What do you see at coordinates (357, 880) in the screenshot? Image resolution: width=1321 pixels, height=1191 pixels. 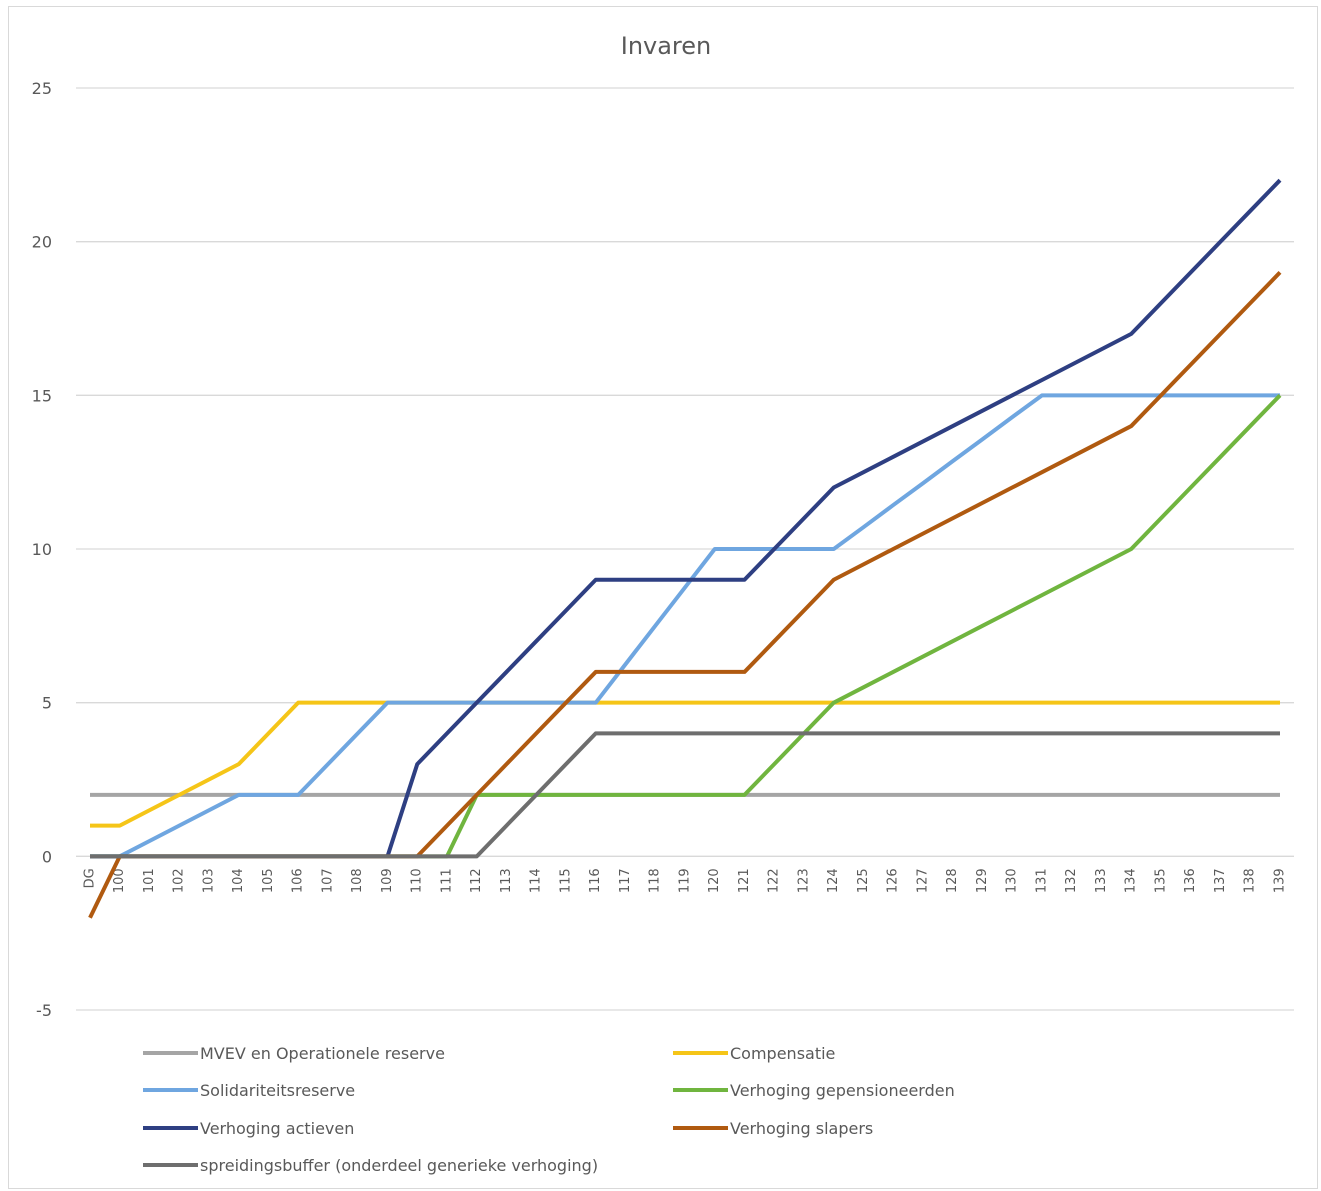 I see `x-tick-label: 108` at bounding box center [357, 880].